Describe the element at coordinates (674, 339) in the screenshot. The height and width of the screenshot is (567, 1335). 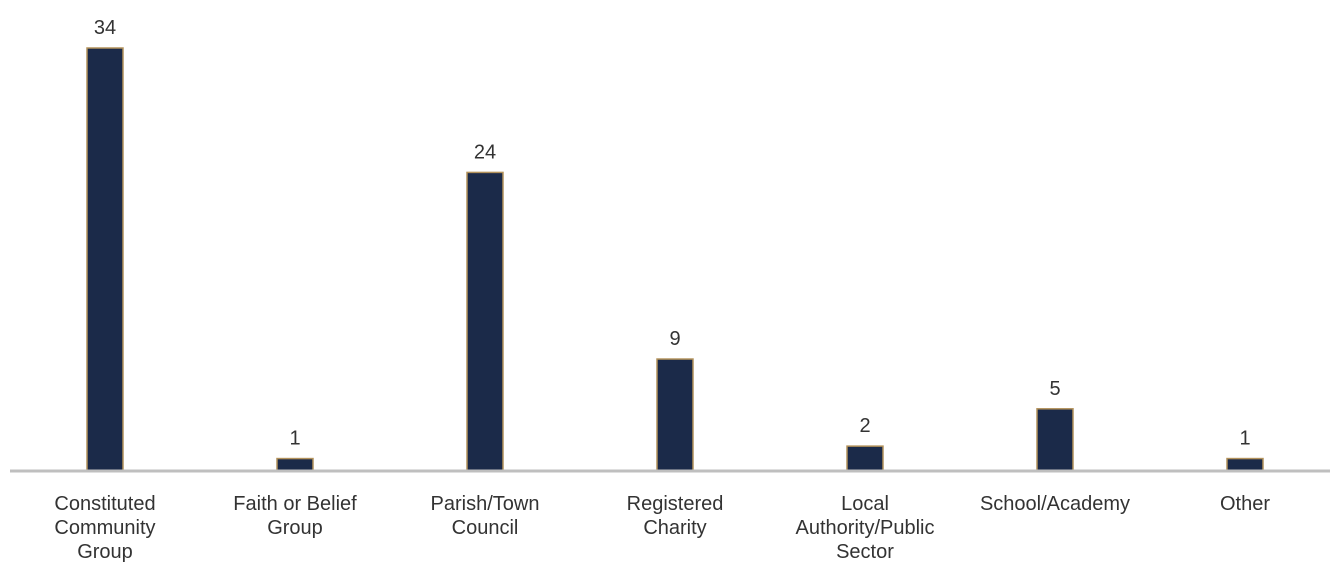
I see `data-label-4: 9` at that location.